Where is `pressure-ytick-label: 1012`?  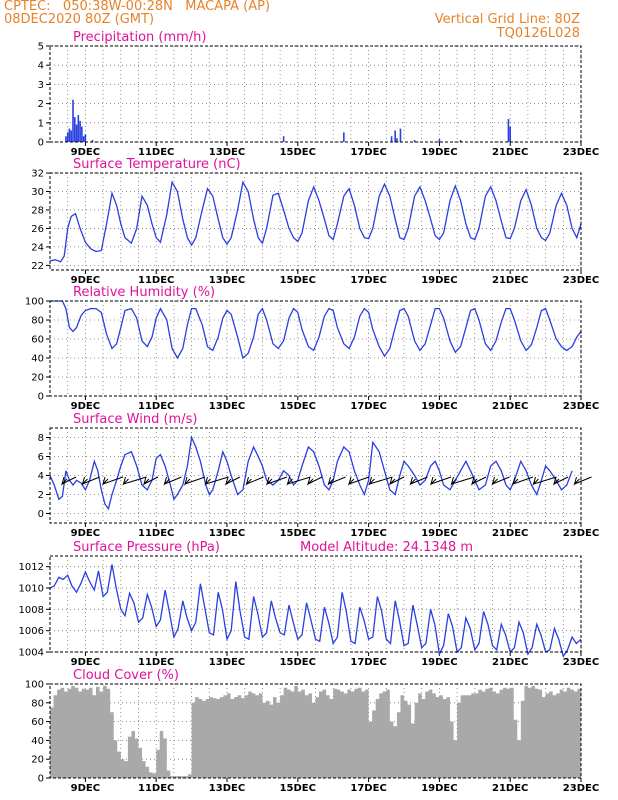
pressure-ytick-label: 1012 is located at coordinates (31, 567).